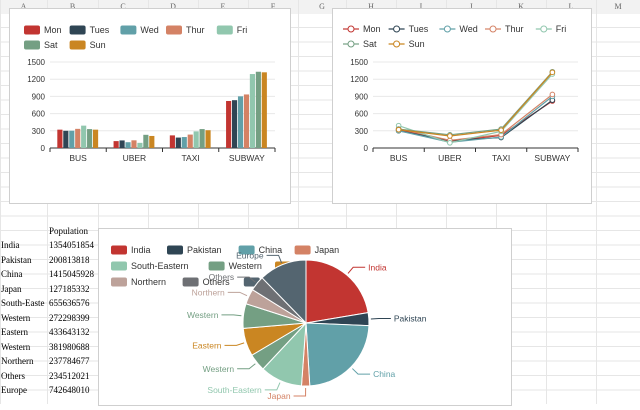 The width and height of the screenshot is (640, 410). Describe the element at coordinates (399, 158) in the screenshot. I see `x-tick-label: BUS` at that location.